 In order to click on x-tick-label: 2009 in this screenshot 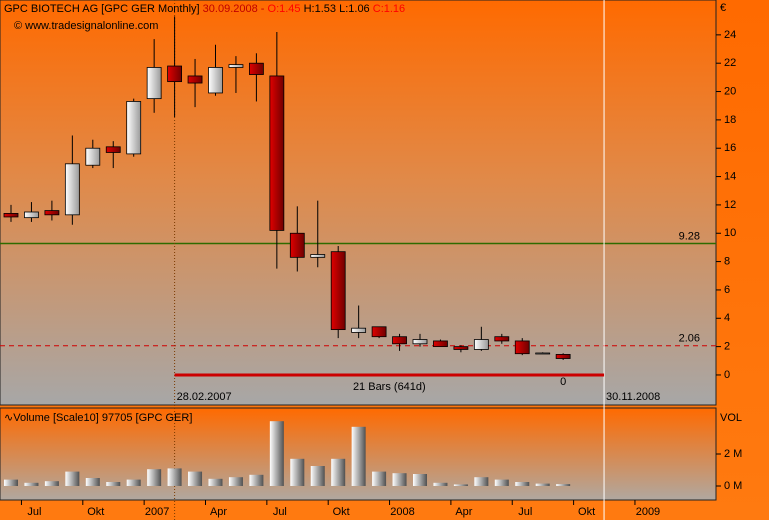, I will do `click(648, 512)`.